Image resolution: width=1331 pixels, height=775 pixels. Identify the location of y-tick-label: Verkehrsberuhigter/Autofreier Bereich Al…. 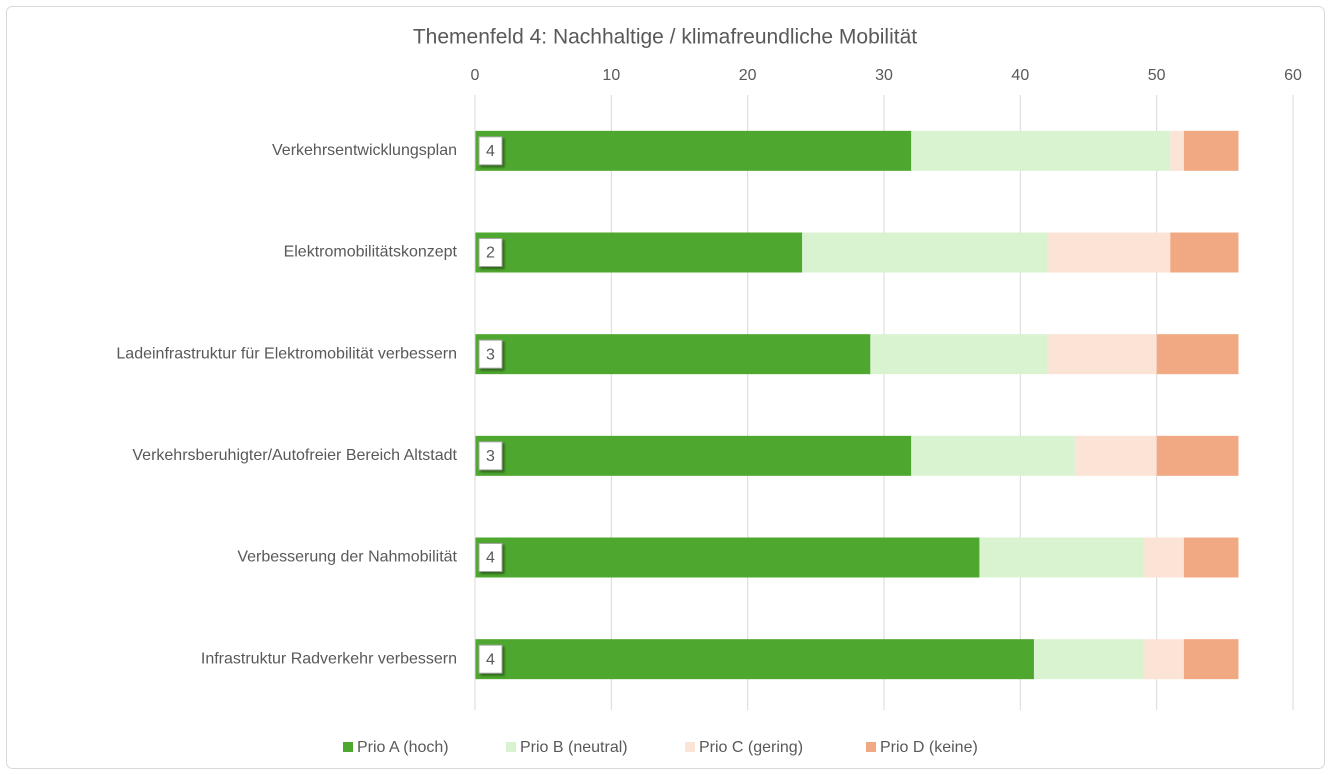
(294, 455).